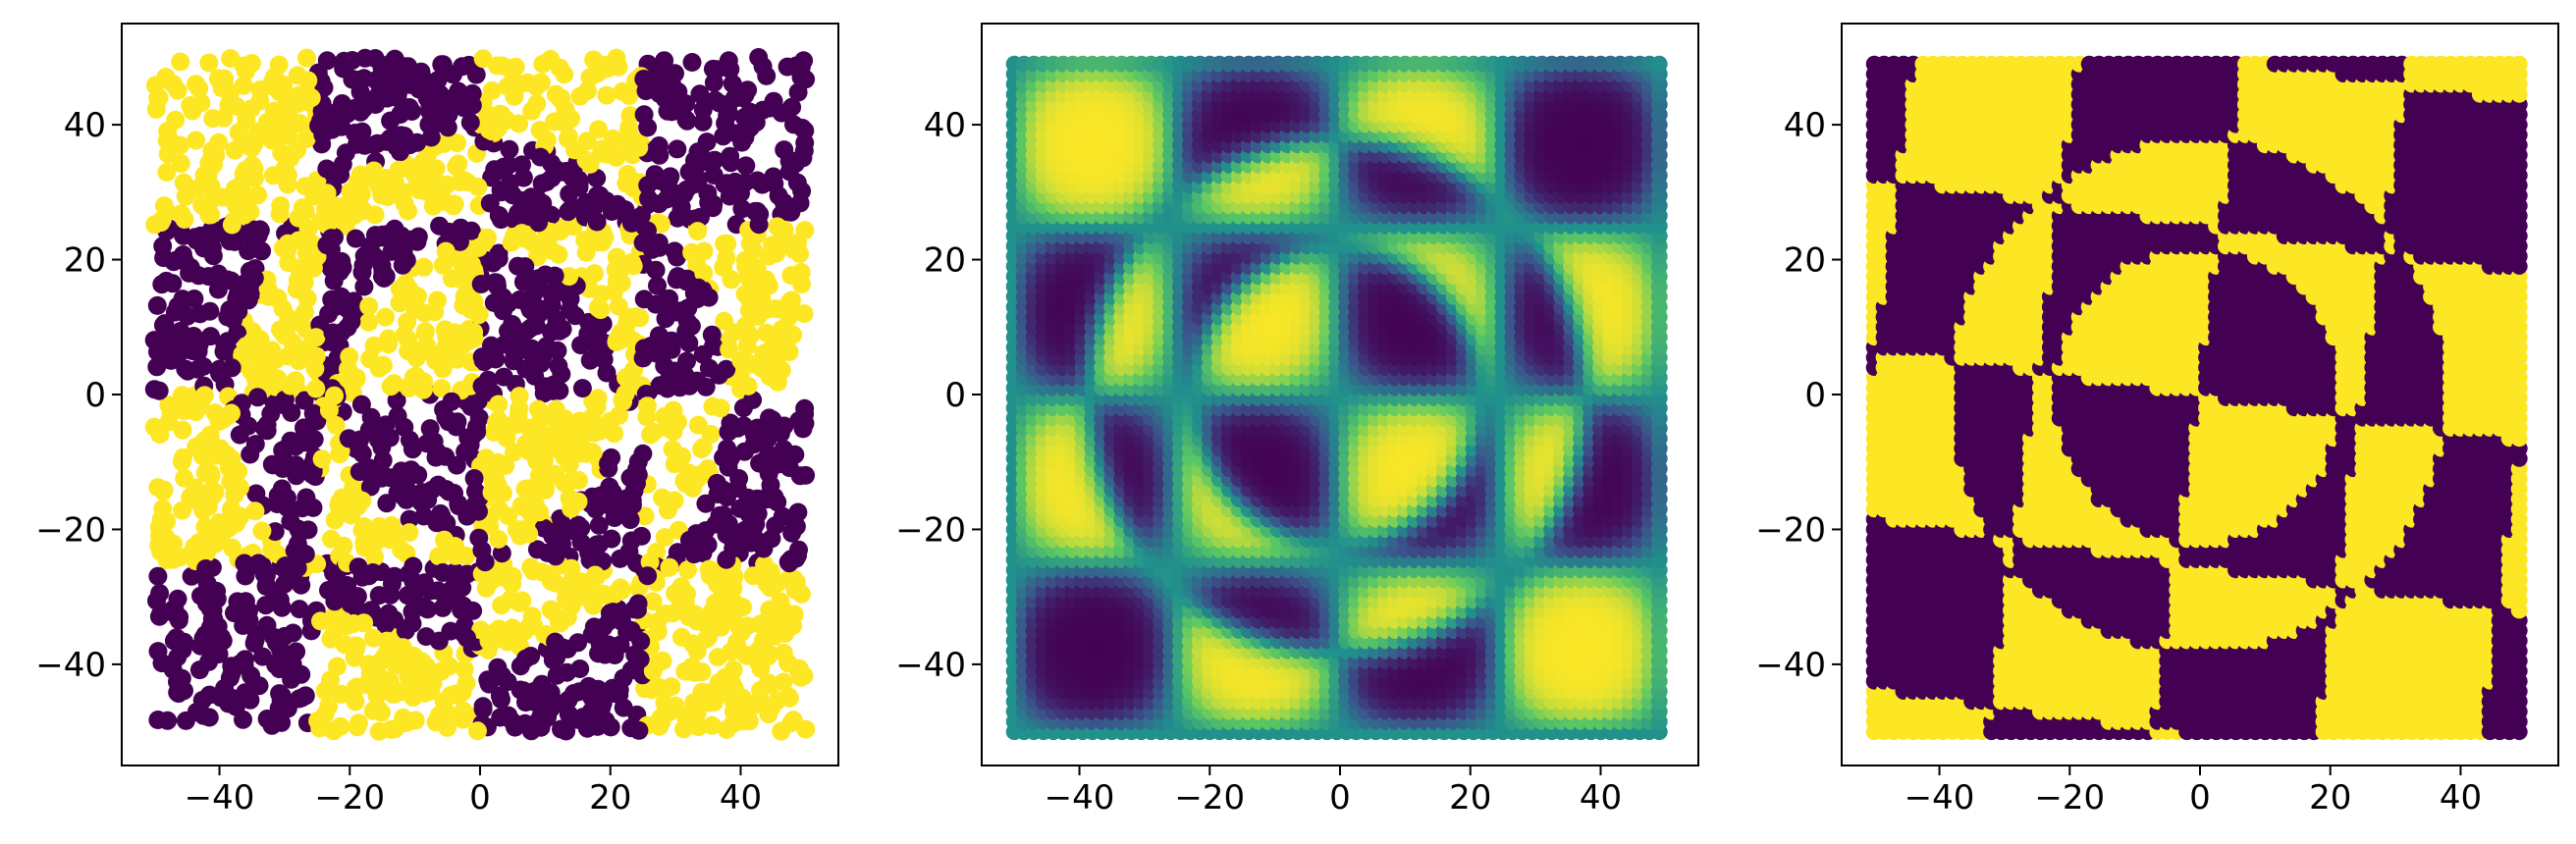  I want to click on x-tick-label: 0, so click(480, 798).